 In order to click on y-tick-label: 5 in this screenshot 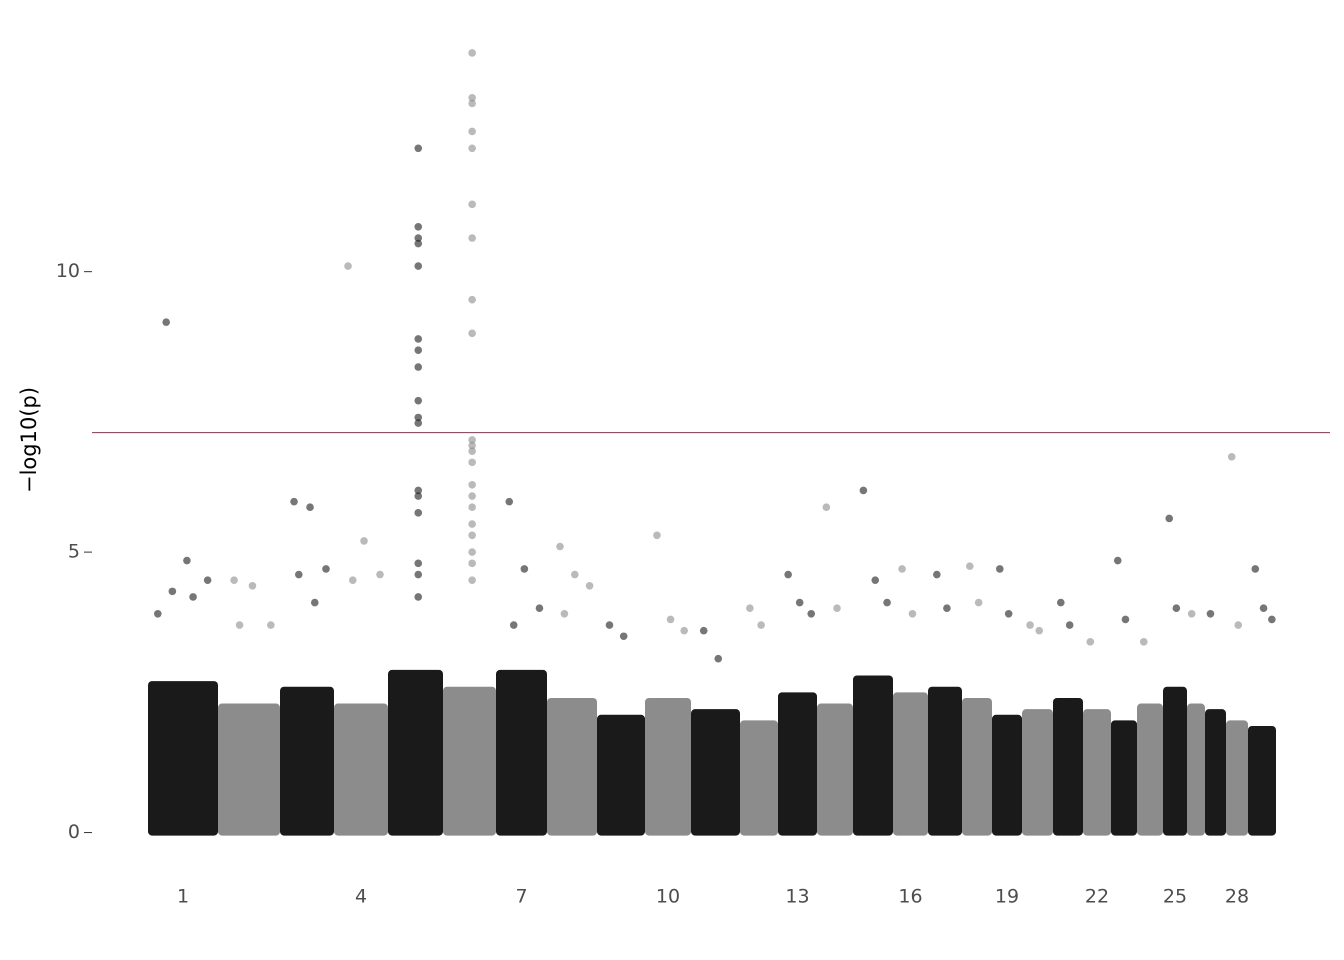, I will do `click(74, 552)`.